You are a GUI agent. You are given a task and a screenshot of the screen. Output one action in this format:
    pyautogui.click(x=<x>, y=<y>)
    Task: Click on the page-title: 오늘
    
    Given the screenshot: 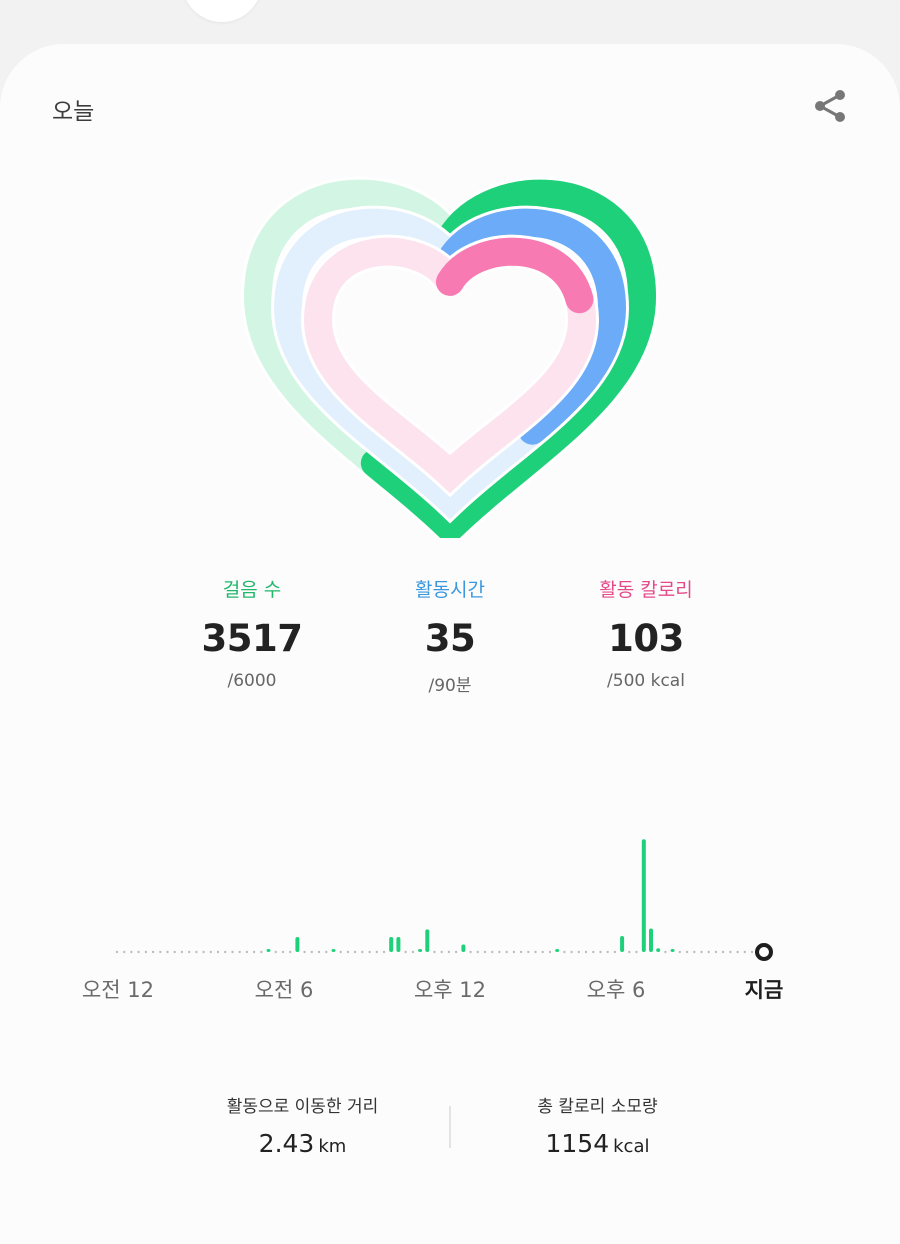 What is the action you would take?
    pyautogui.click(x=73, y=112)
    